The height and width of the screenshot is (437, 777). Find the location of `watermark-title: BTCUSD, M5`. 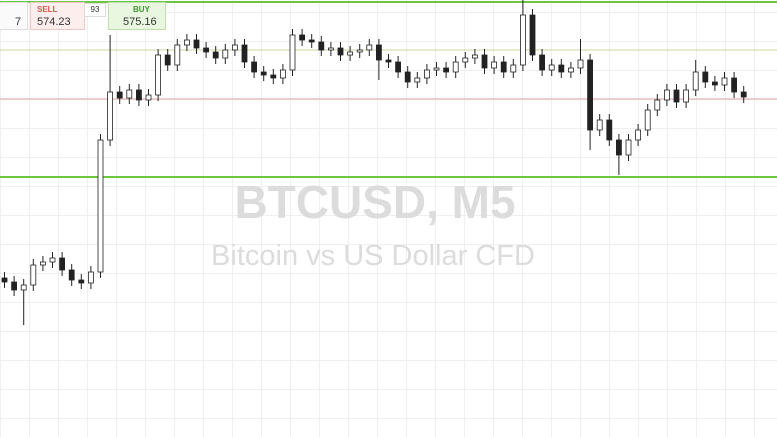

watermark-title: BTCUSD, M5 is located at coordinates (374, 202).